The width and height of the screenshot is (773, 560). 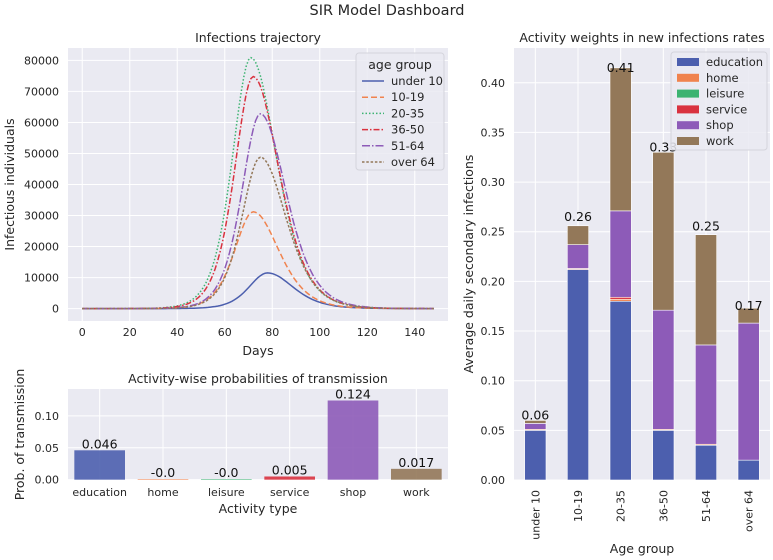 What do you see at coordinates (41, 122) in the screenshot?
I see `y-tick-label: 60000` at bounding box center [41, 122].